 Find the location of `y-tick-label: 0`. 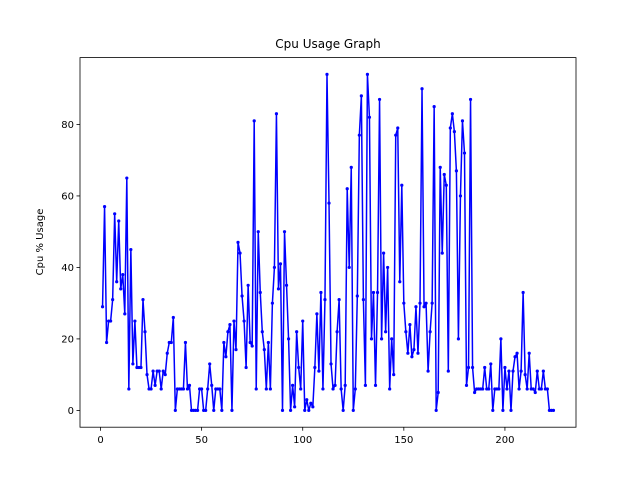

y-tick-label: 0 is located at coordinates (71, 411).